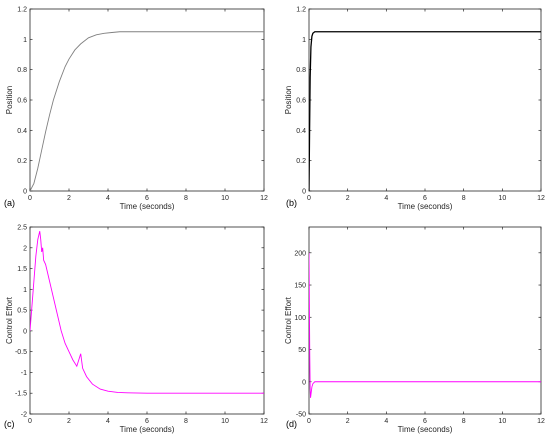  What do you see at coordinates (300, 318) in the screenshot?
I see `y-tick-label: 100` at bounding box center [300, 318].